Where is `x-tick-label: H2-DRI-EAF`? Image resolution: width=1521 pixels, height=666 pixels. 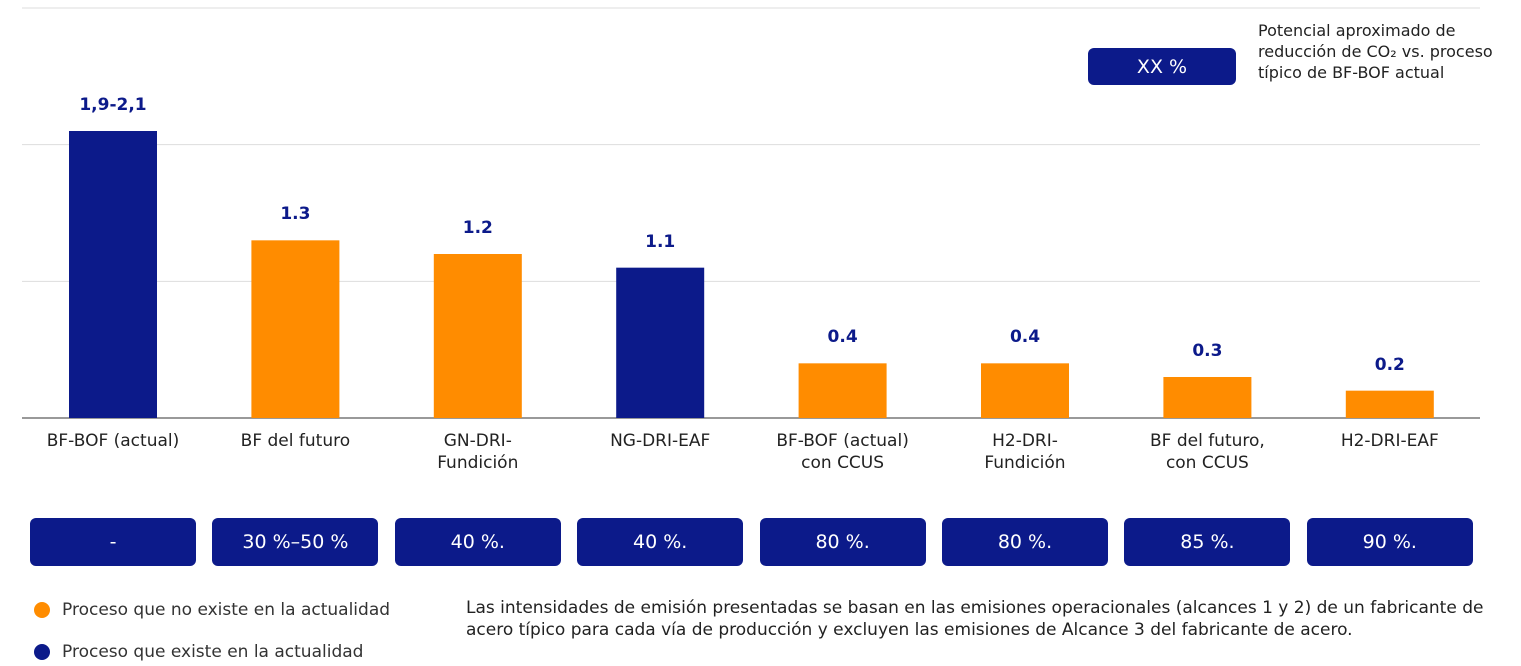
x-tick-label: H2-DRI-EAF is located at coordinates (1389, 441).